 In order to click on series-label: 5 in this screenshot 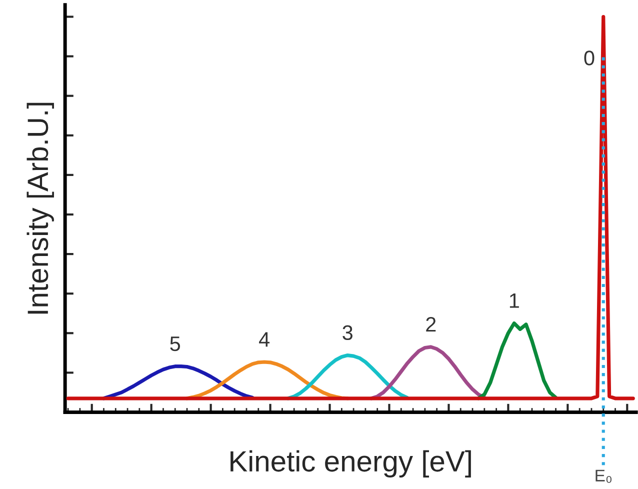, I will do `click(175, 344)`.